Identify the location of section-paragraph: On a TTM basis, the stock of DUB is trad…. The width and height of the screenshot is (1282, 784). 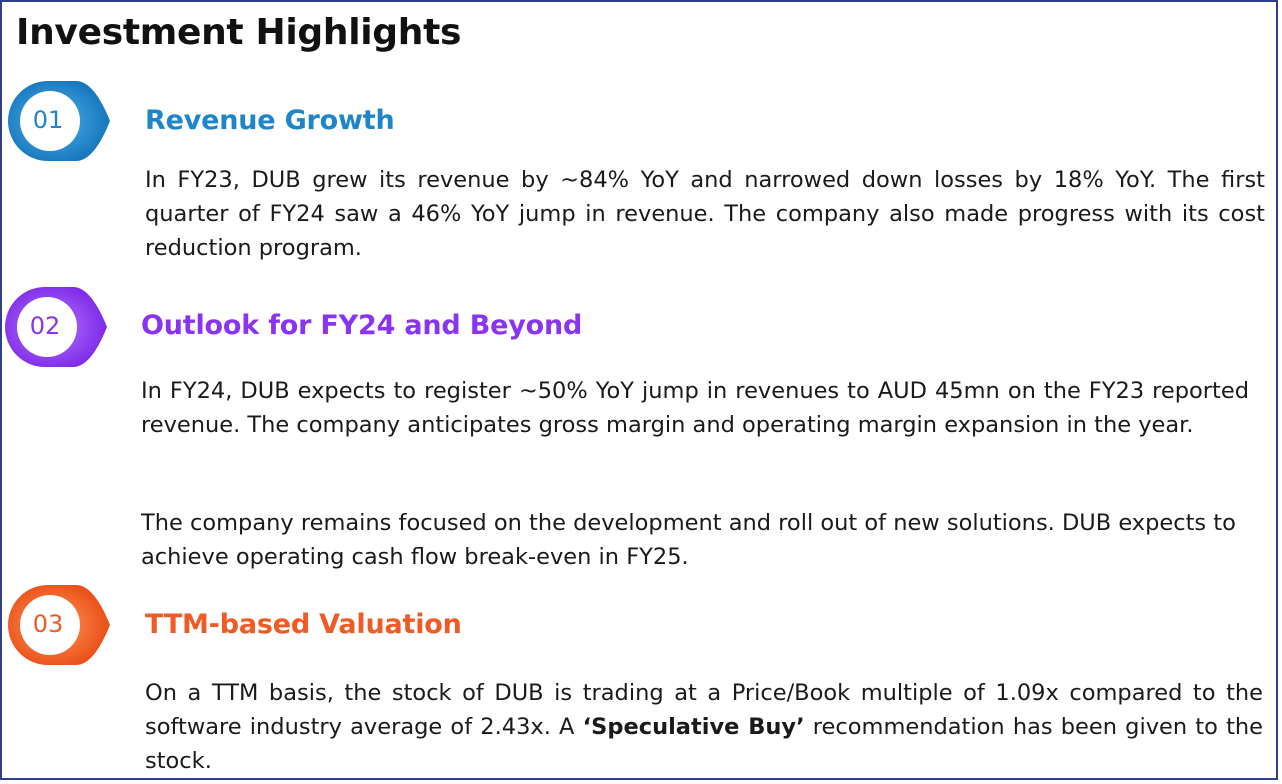
(704, 727).